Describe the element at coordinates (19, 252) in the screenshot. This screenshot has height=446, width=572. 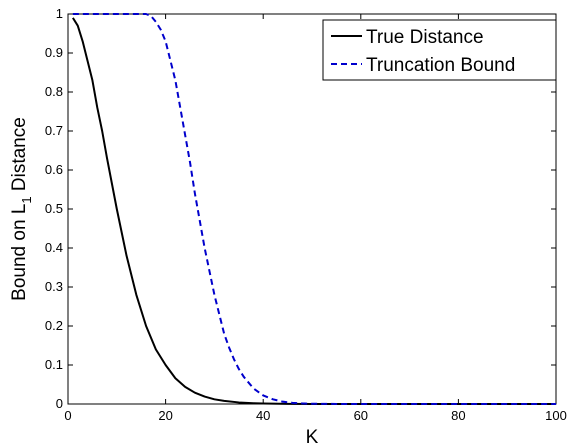
I see `y-axis-title-prefix: Bound on L` at that location.